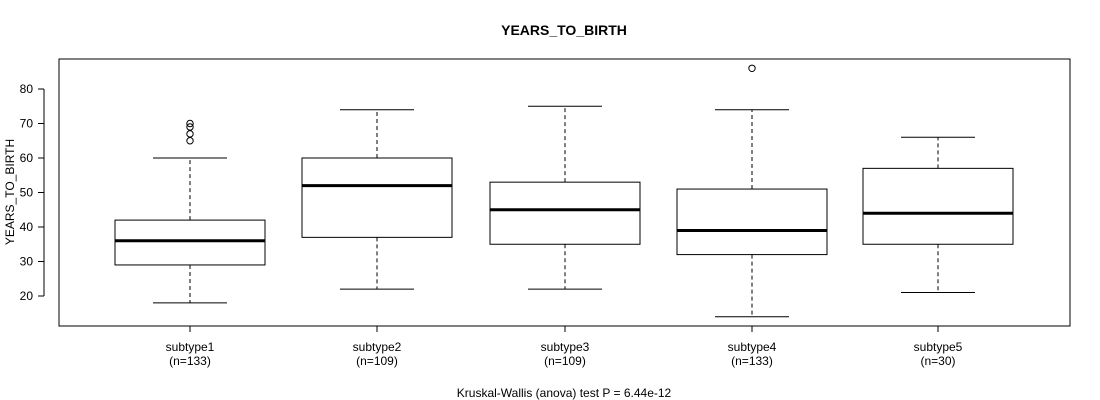 This screenshot has width=1100, height=400. What do you see at coordinates (27, 158) in the screenshot?
I see `y-tick-label: 60` at bounding box center [27, 158].